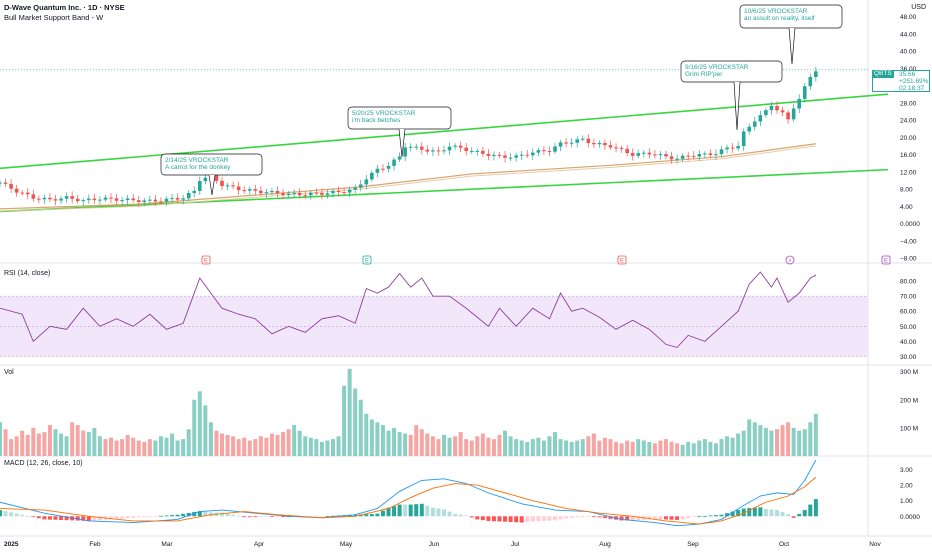 This screenshot has width=932, height=555. I want to click on rsi-tick-label: 60.00, so click(908, 312).